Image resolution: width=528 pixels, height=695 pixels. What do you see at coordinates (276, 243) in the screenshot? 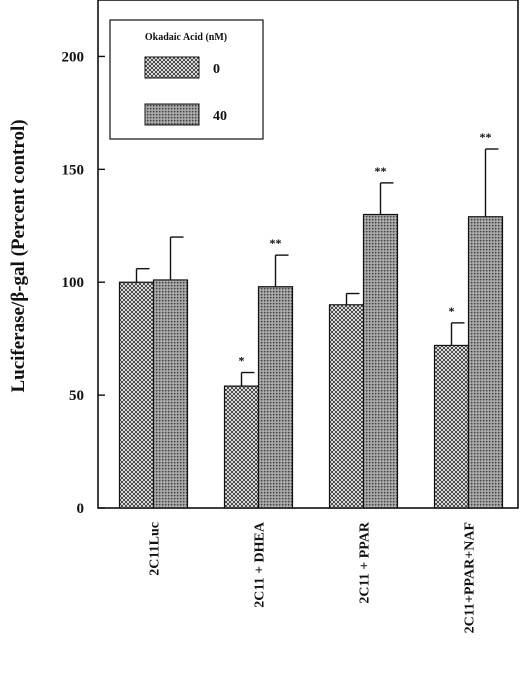
I see `significance-mark-1-1: **` at bounding box center [276, 243].